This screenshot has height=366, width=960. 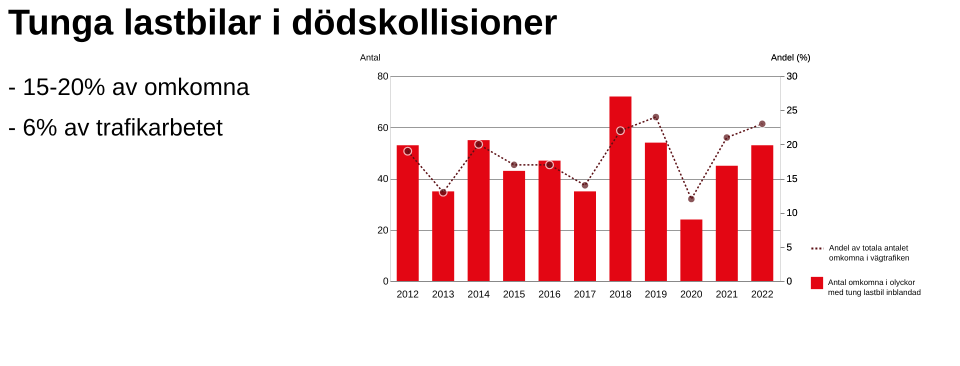 I want to click on y-tick-label: 0, so click(x=385, y=282).